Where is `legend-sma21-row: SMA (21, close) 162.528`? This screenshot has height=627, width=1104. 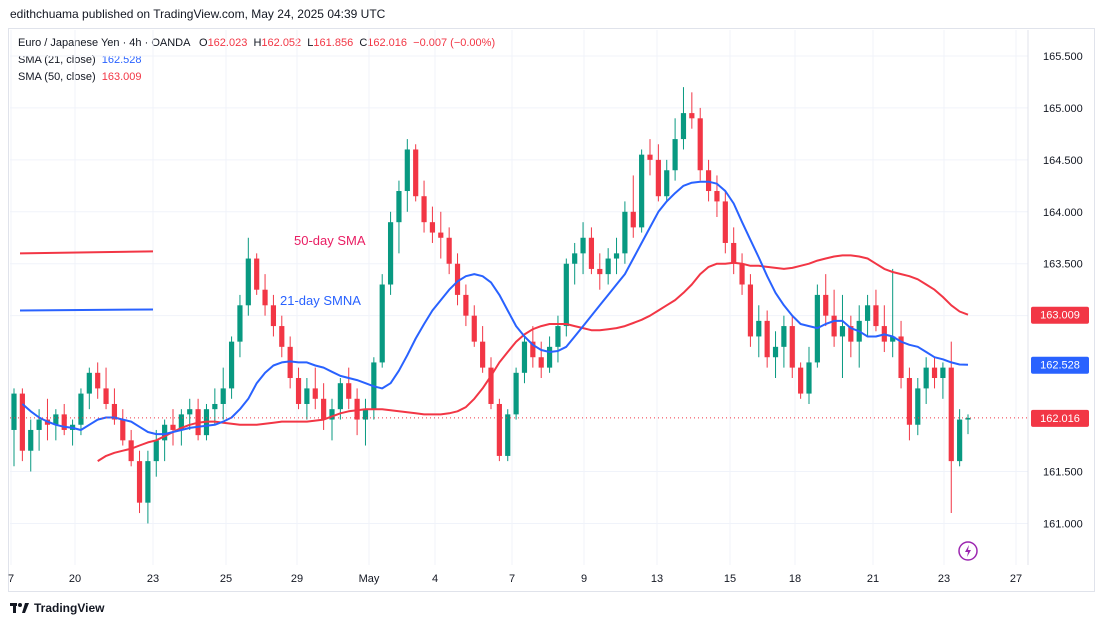 legend-sma21-row: SMA (21, close) 162.528 is located at coordinates (256, 60).